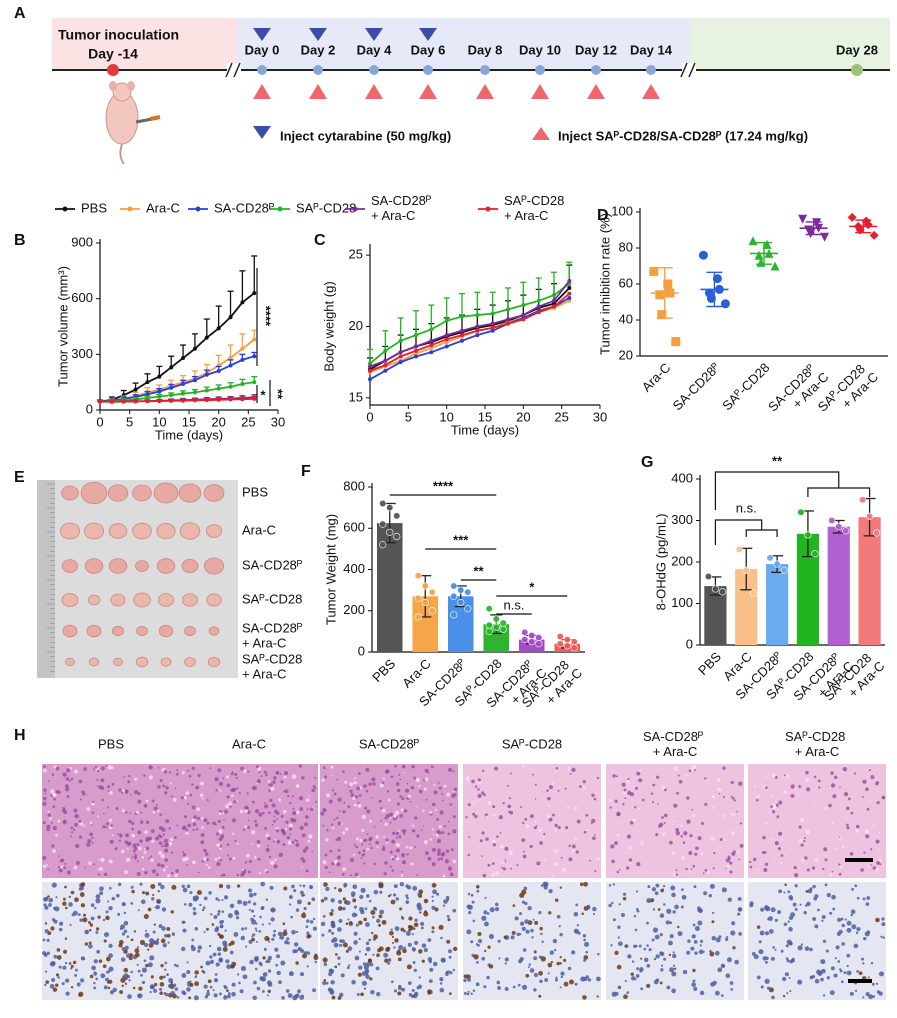 This screenshot has height=1018, width=897. Describe the element at coordinates (177, 347) in the screenshot. I see `series-line` at that location.